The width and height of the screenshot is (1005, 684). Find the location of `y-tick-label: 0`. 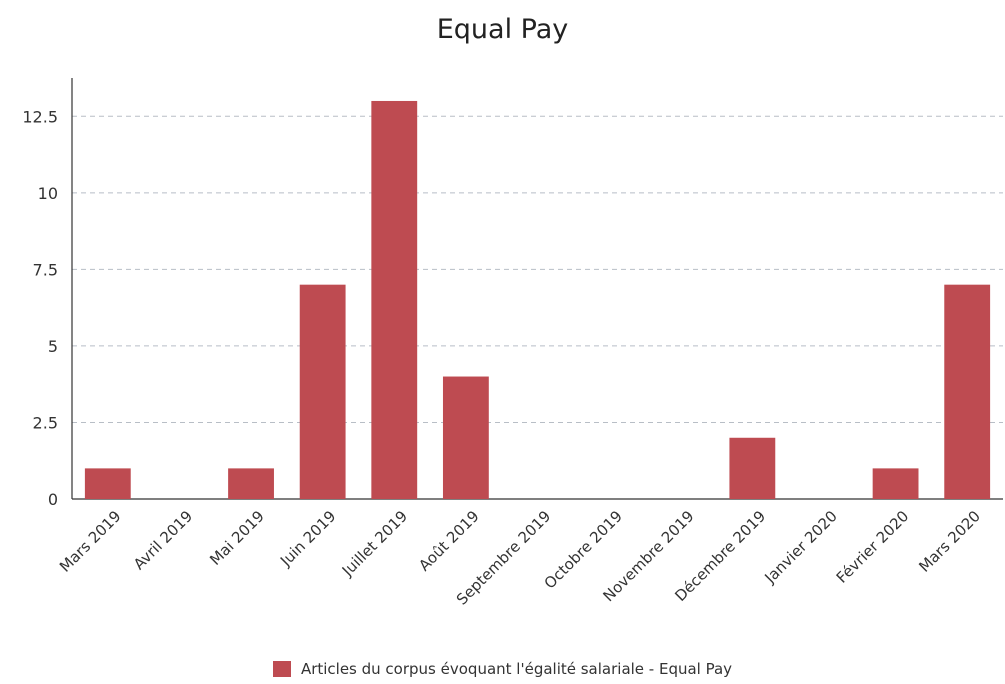

y-tick-label: 0 is located at coordinates (53, 499).